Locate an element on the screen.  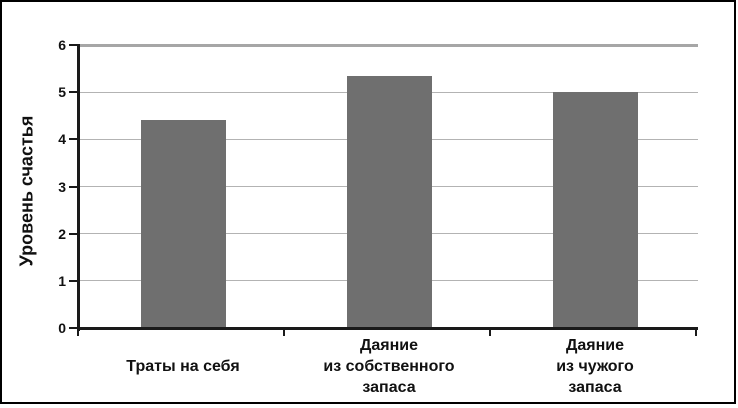
y-tick-label-1: 1 is located at coordinates (62, 280).